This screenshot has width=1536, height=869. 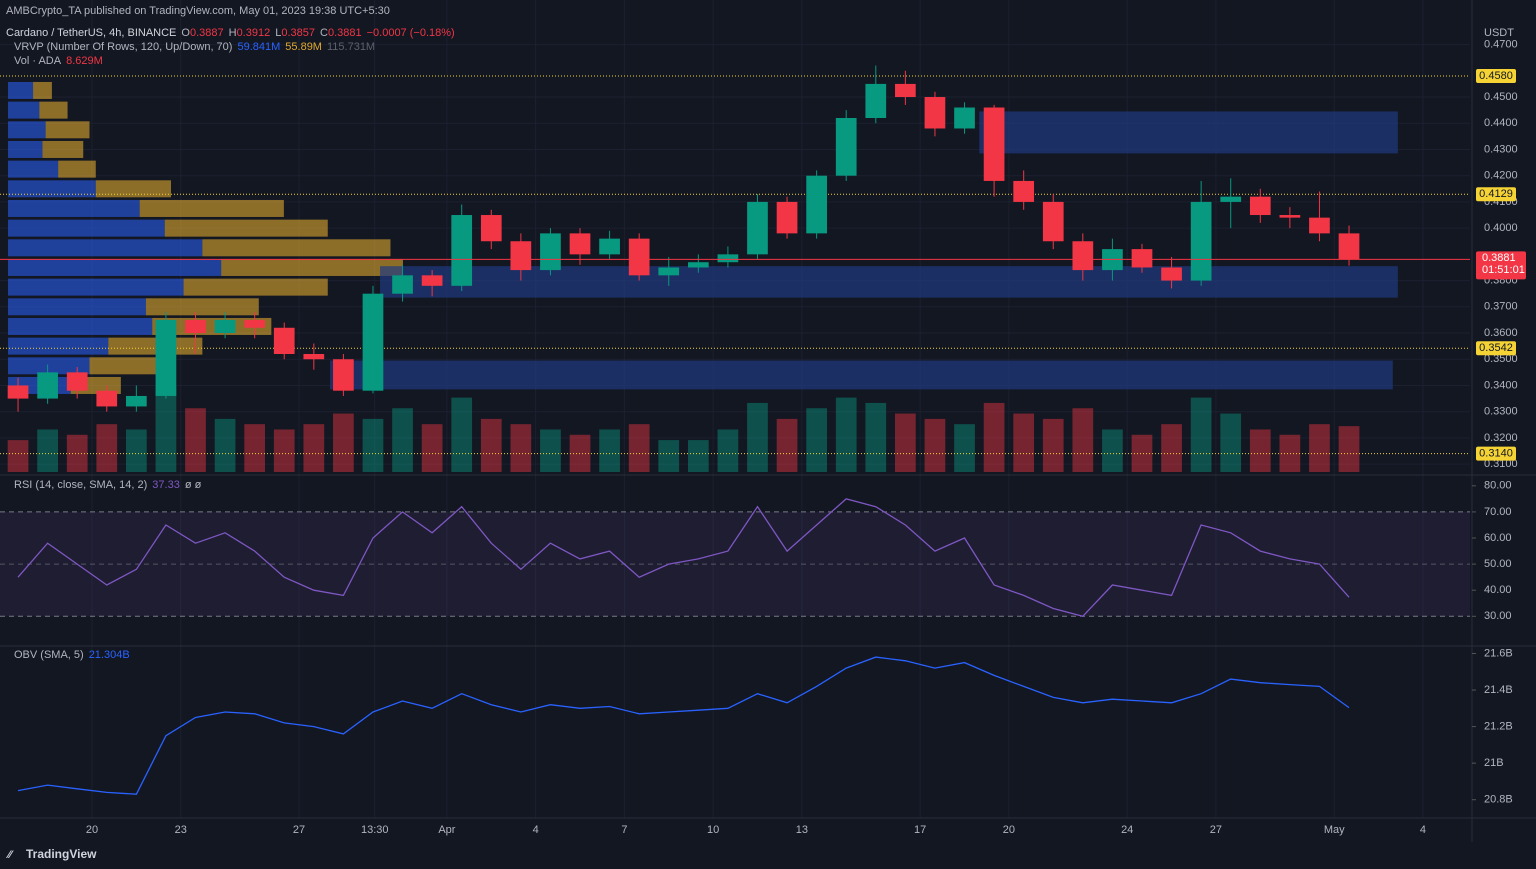 I want to click on y-tick-label: 0.3600, so click(x=1501, y=333).